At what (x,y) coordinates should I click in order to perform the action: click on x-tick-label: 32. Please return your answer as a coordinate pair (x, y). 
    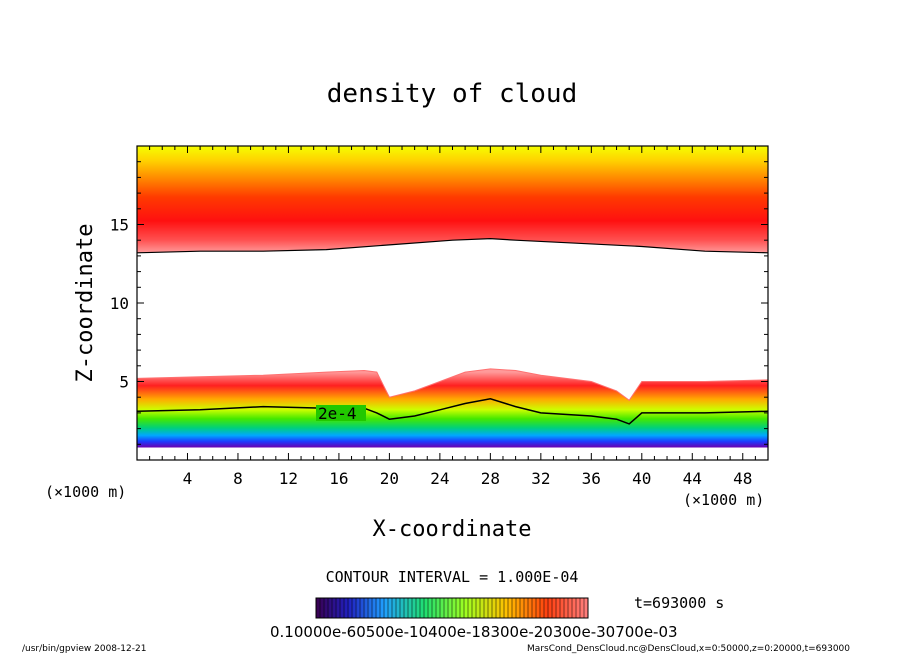
    Looking at the image, I should click on (540, 478).